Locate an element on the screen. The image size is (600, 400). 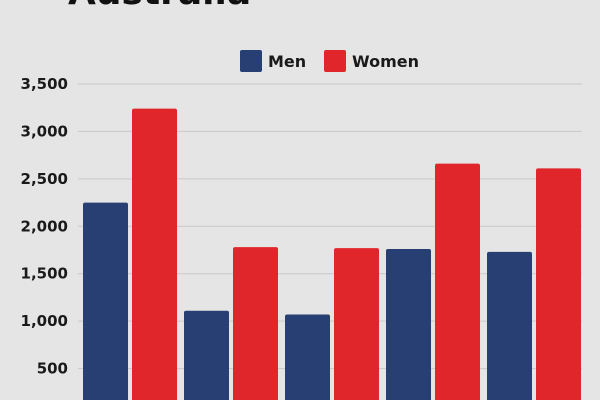
y-tick-label: 3,000 is located at coordinates (44, 131).